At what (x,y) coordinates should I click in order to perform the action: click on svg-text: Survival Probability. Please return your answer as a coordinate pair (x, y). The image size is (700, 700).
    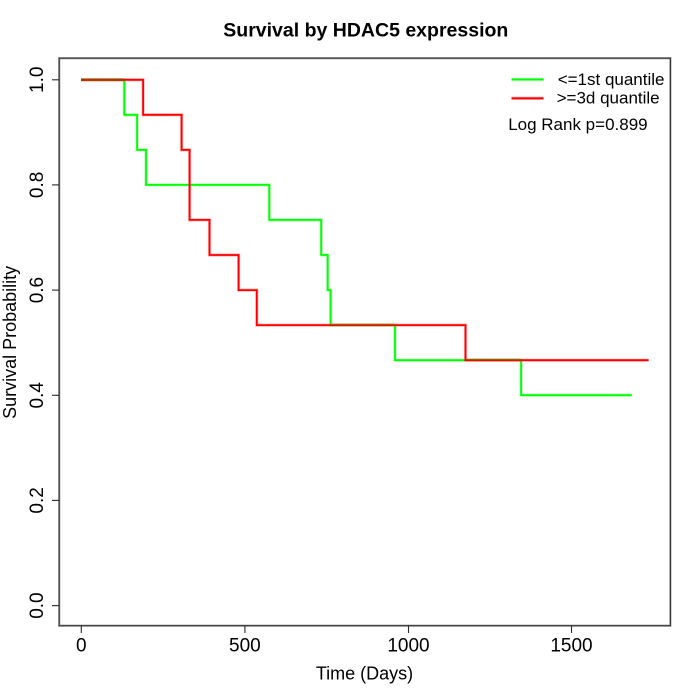
    Looking at the image, I should click on (10, 342).